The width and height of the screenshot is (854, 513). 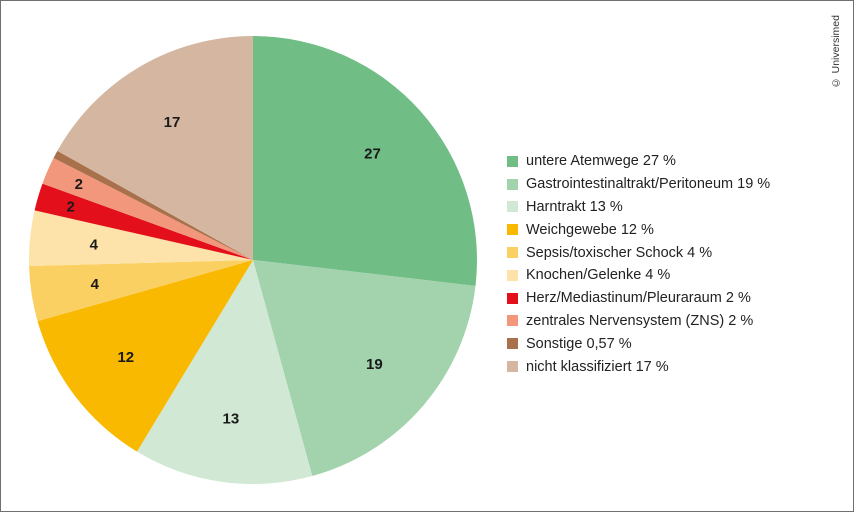 I want to click on legend-item: Sepsis/toxischer Schock 4 %, so click(x=638, y=252).